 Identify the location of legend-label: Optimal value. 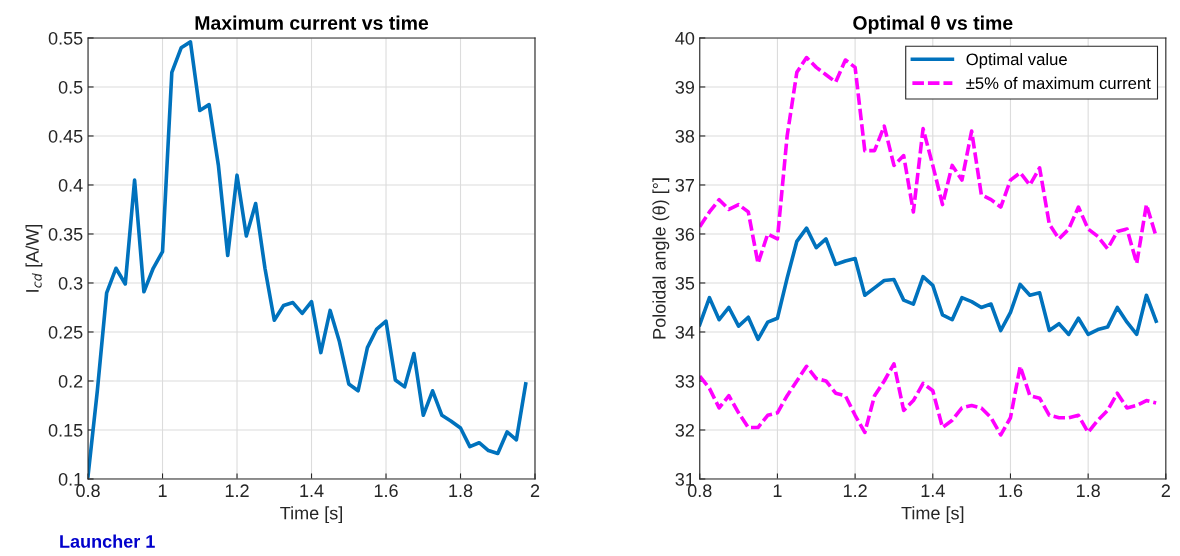
(1016, 60).